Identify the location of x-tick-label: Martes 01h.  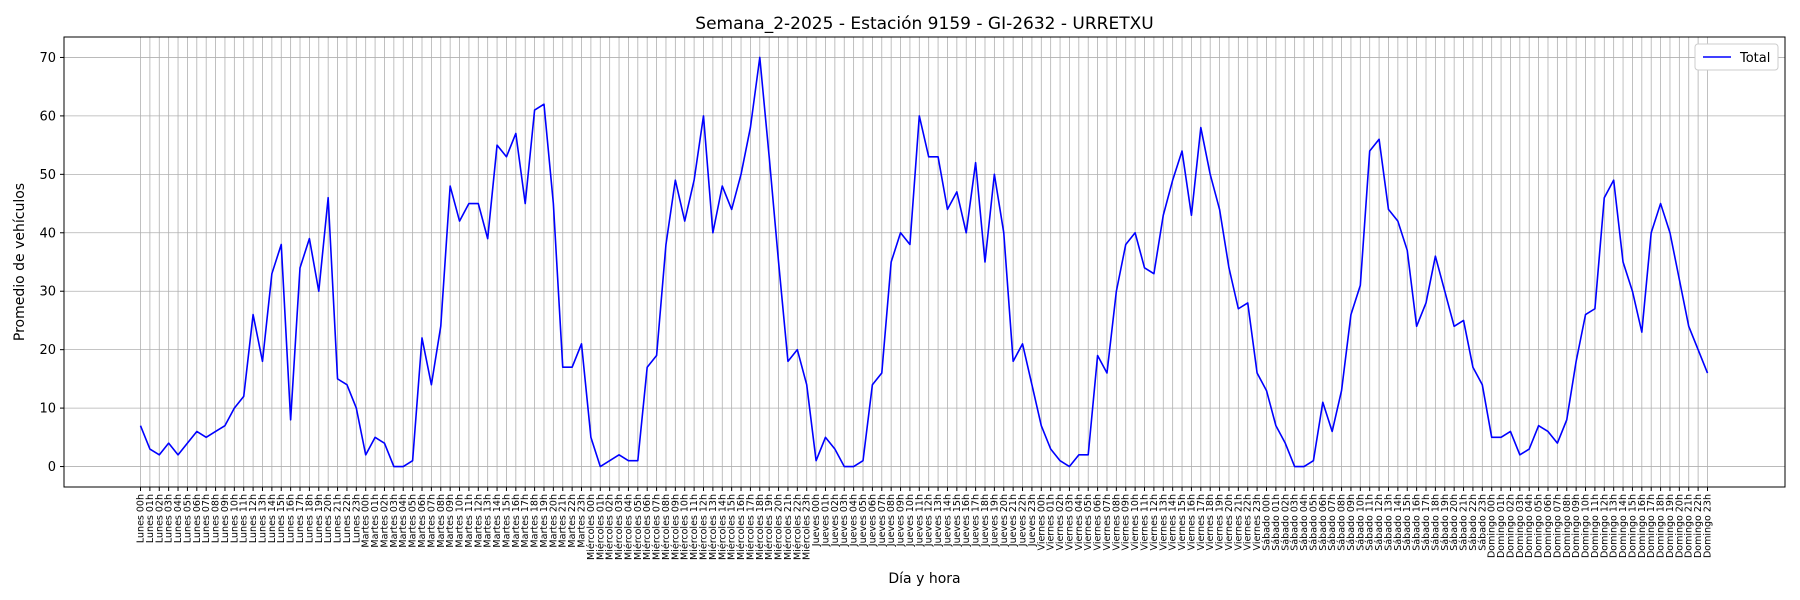
(375, 521).